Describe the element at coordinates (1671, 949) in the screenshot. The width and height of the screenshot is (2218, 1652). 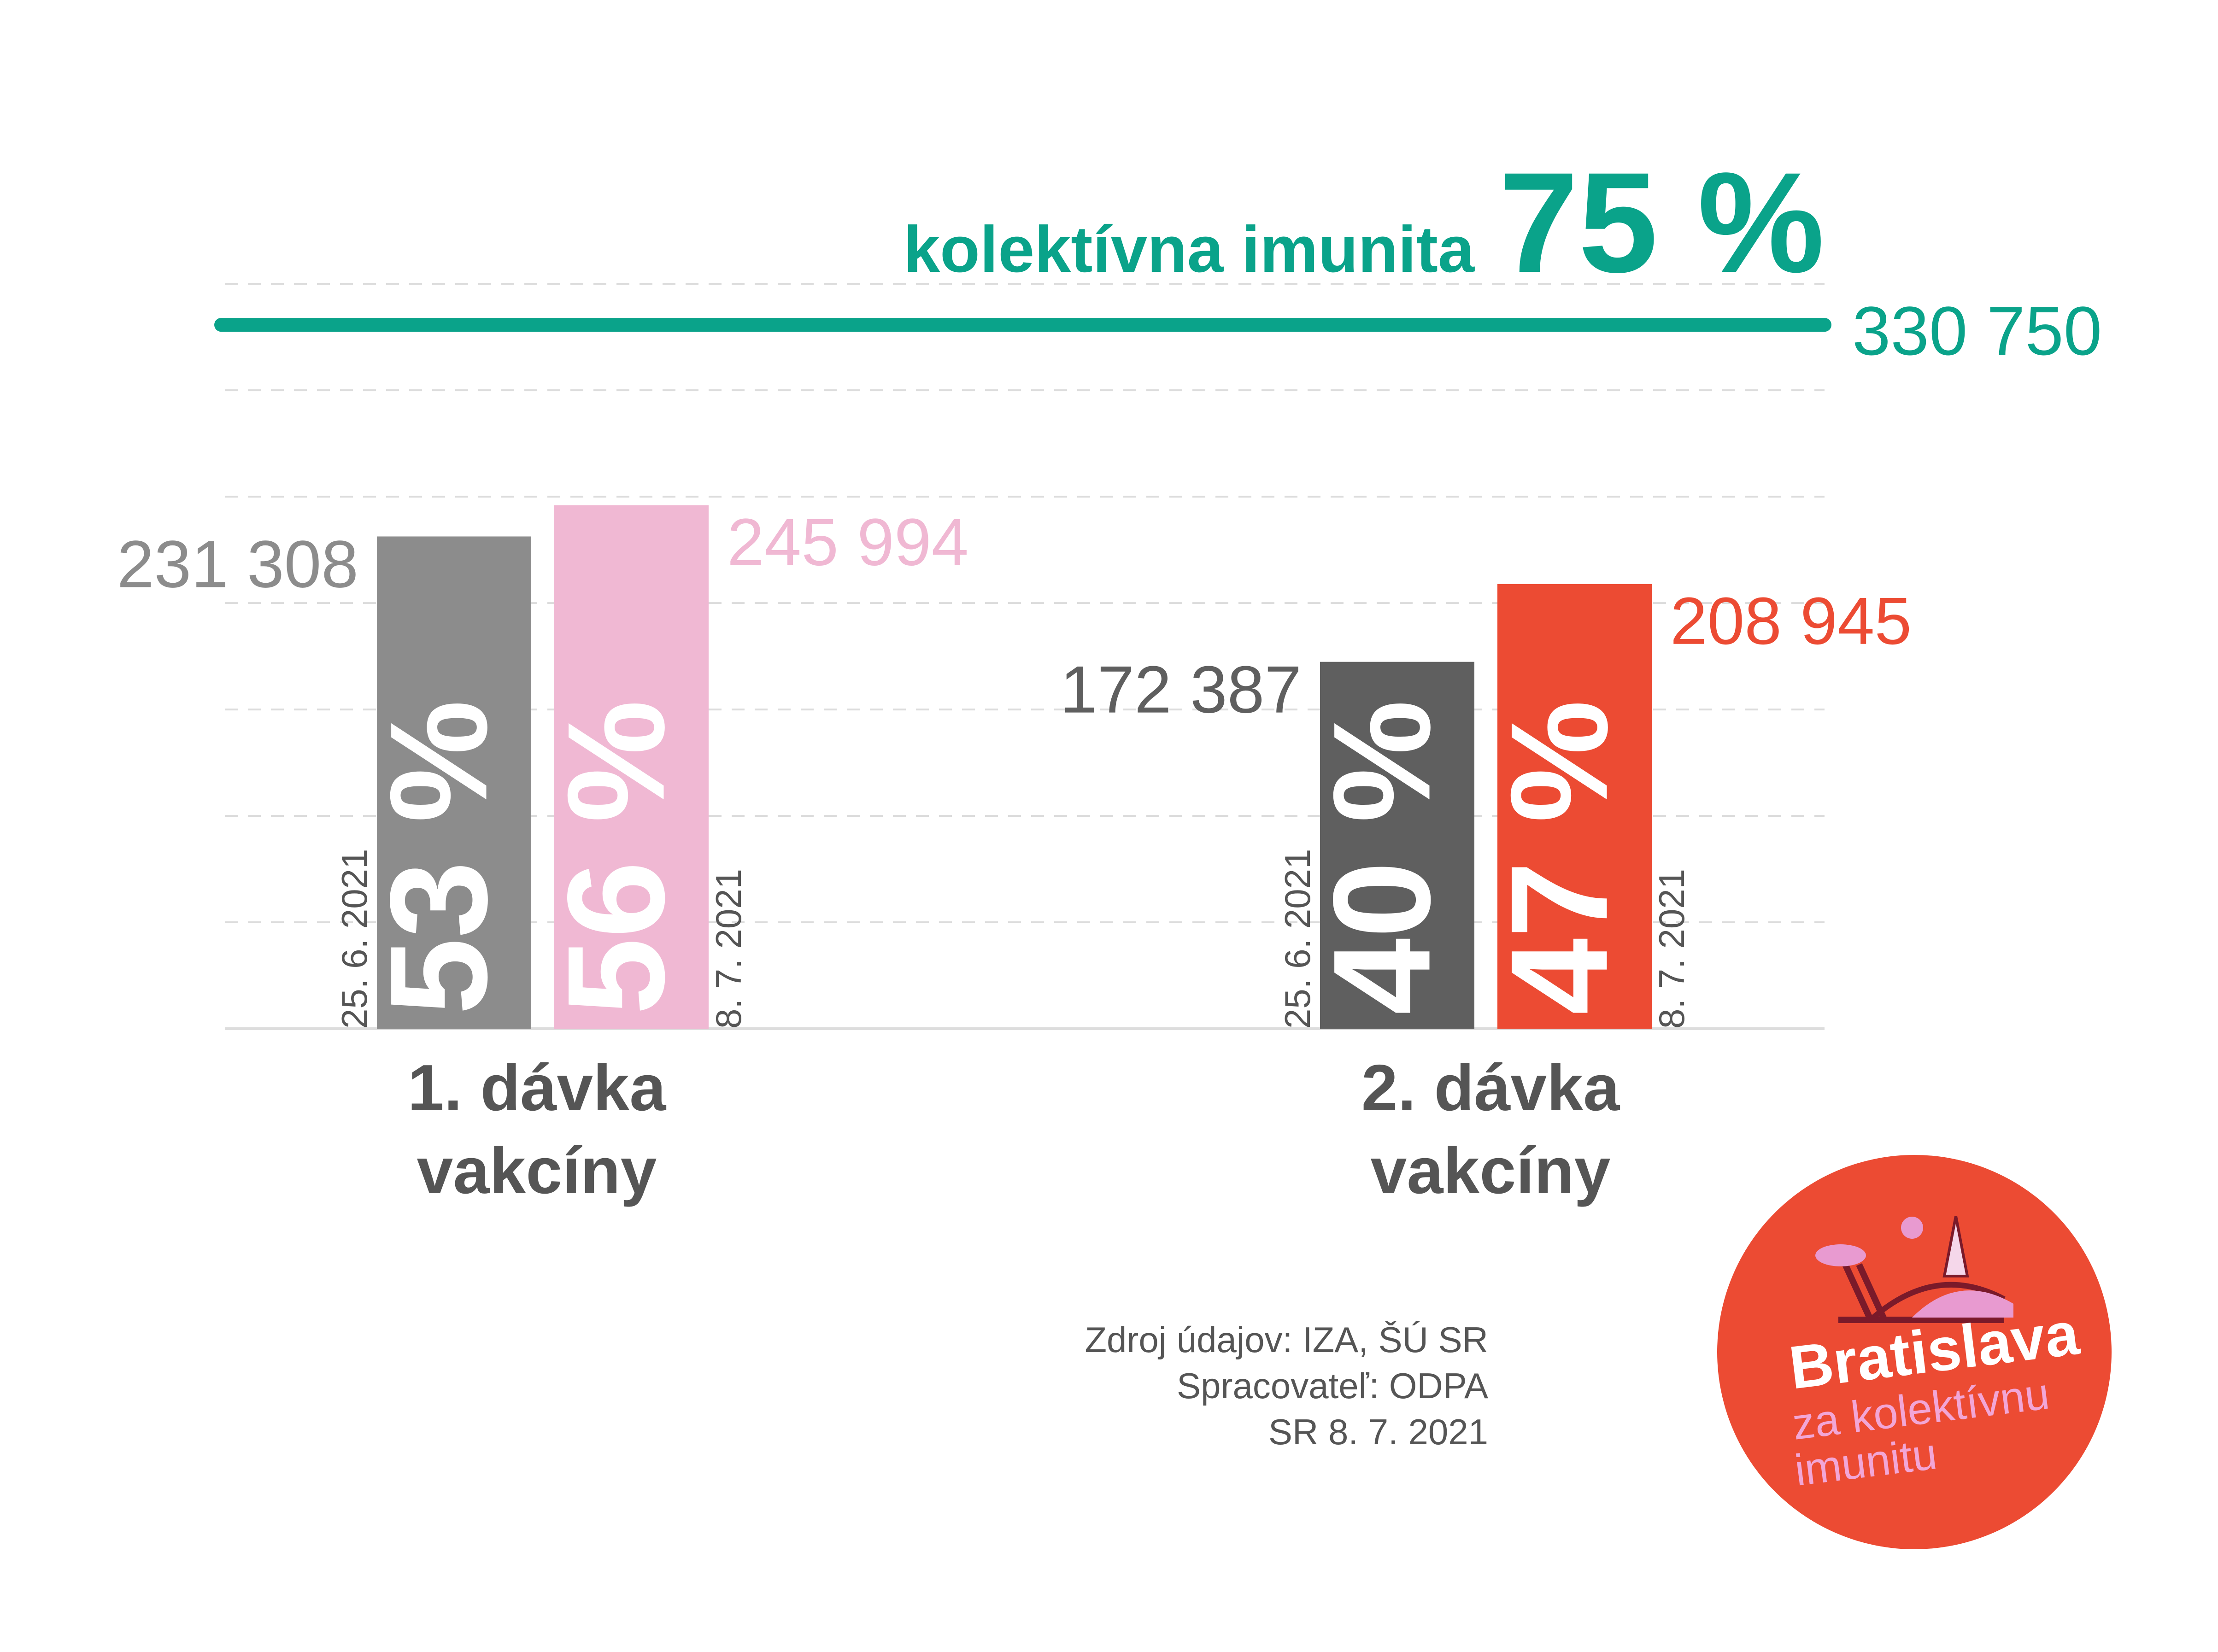
I see `date-label-2-2: 8. 7. 2021` at that location.